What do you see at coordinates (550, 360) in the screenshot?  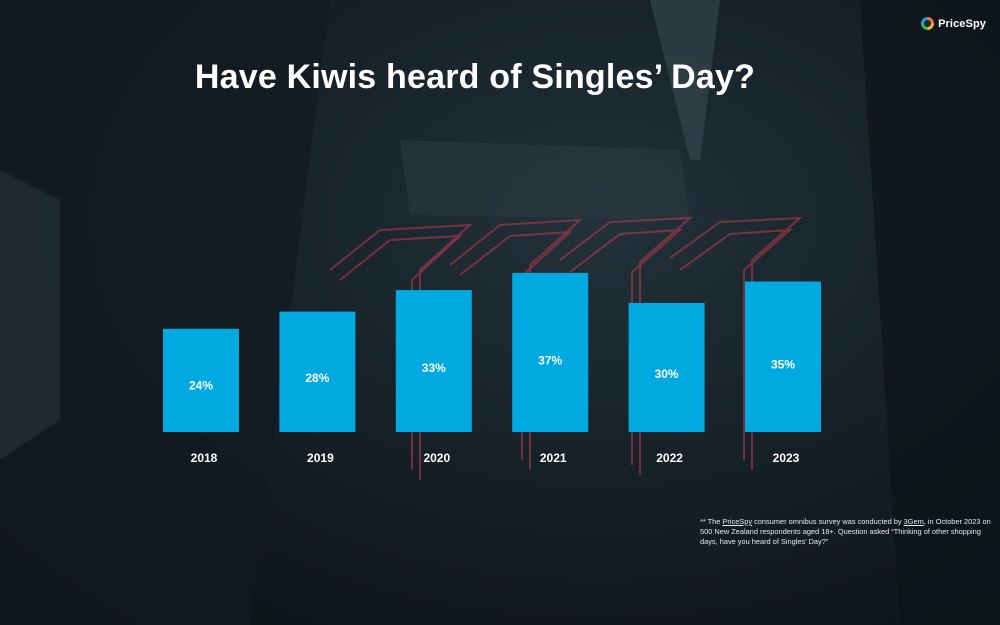 I see `data-label-2021: 37%` at bounding box center [550, 360].